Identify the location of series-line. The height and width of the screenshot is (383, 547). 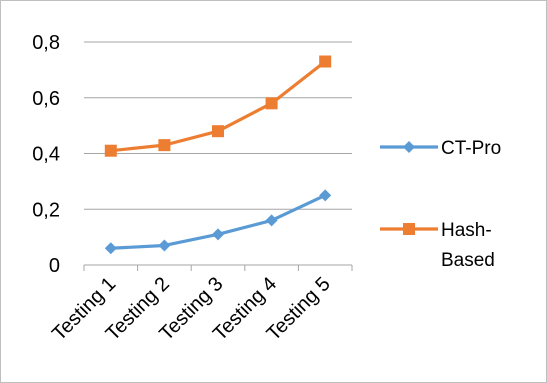
(218, 106).